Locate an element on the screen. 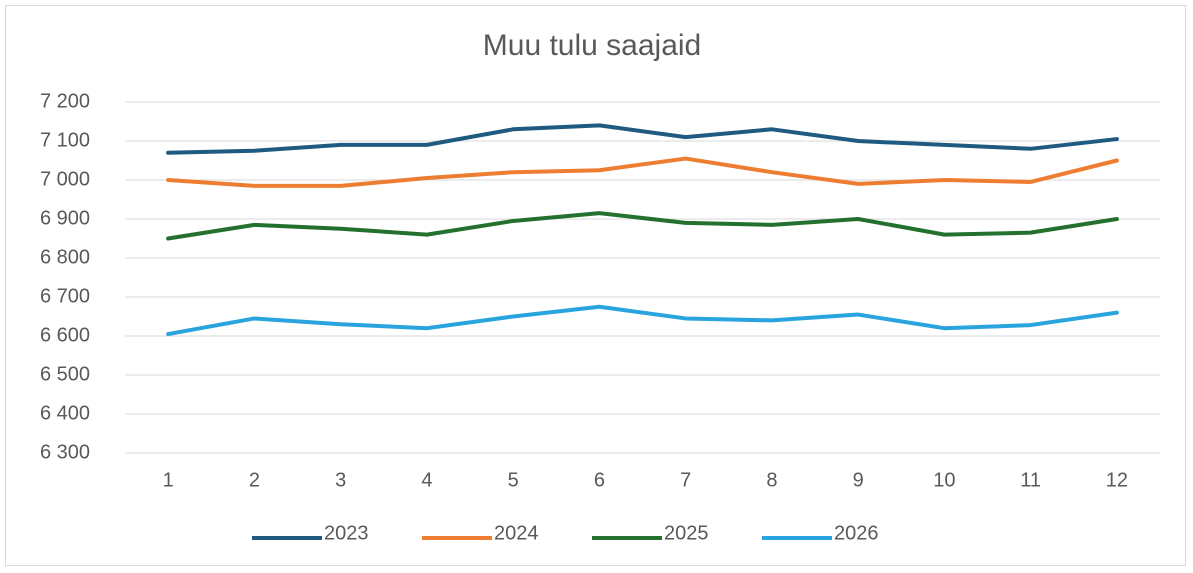 The height and width of the screenshot is (573, 1193). chart-title: Muu tulu saajaid is located at coordinates (592, 45).